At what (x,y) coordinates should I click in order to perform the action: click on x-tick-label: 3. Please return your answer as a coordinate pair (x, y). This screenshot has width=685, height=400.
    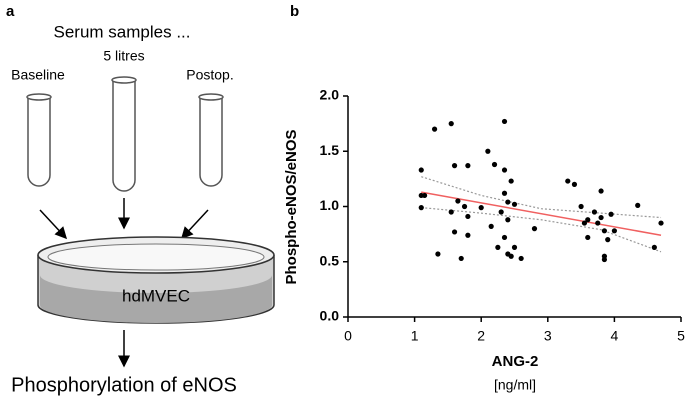
    Looking at the image, I should click on (548, 336).